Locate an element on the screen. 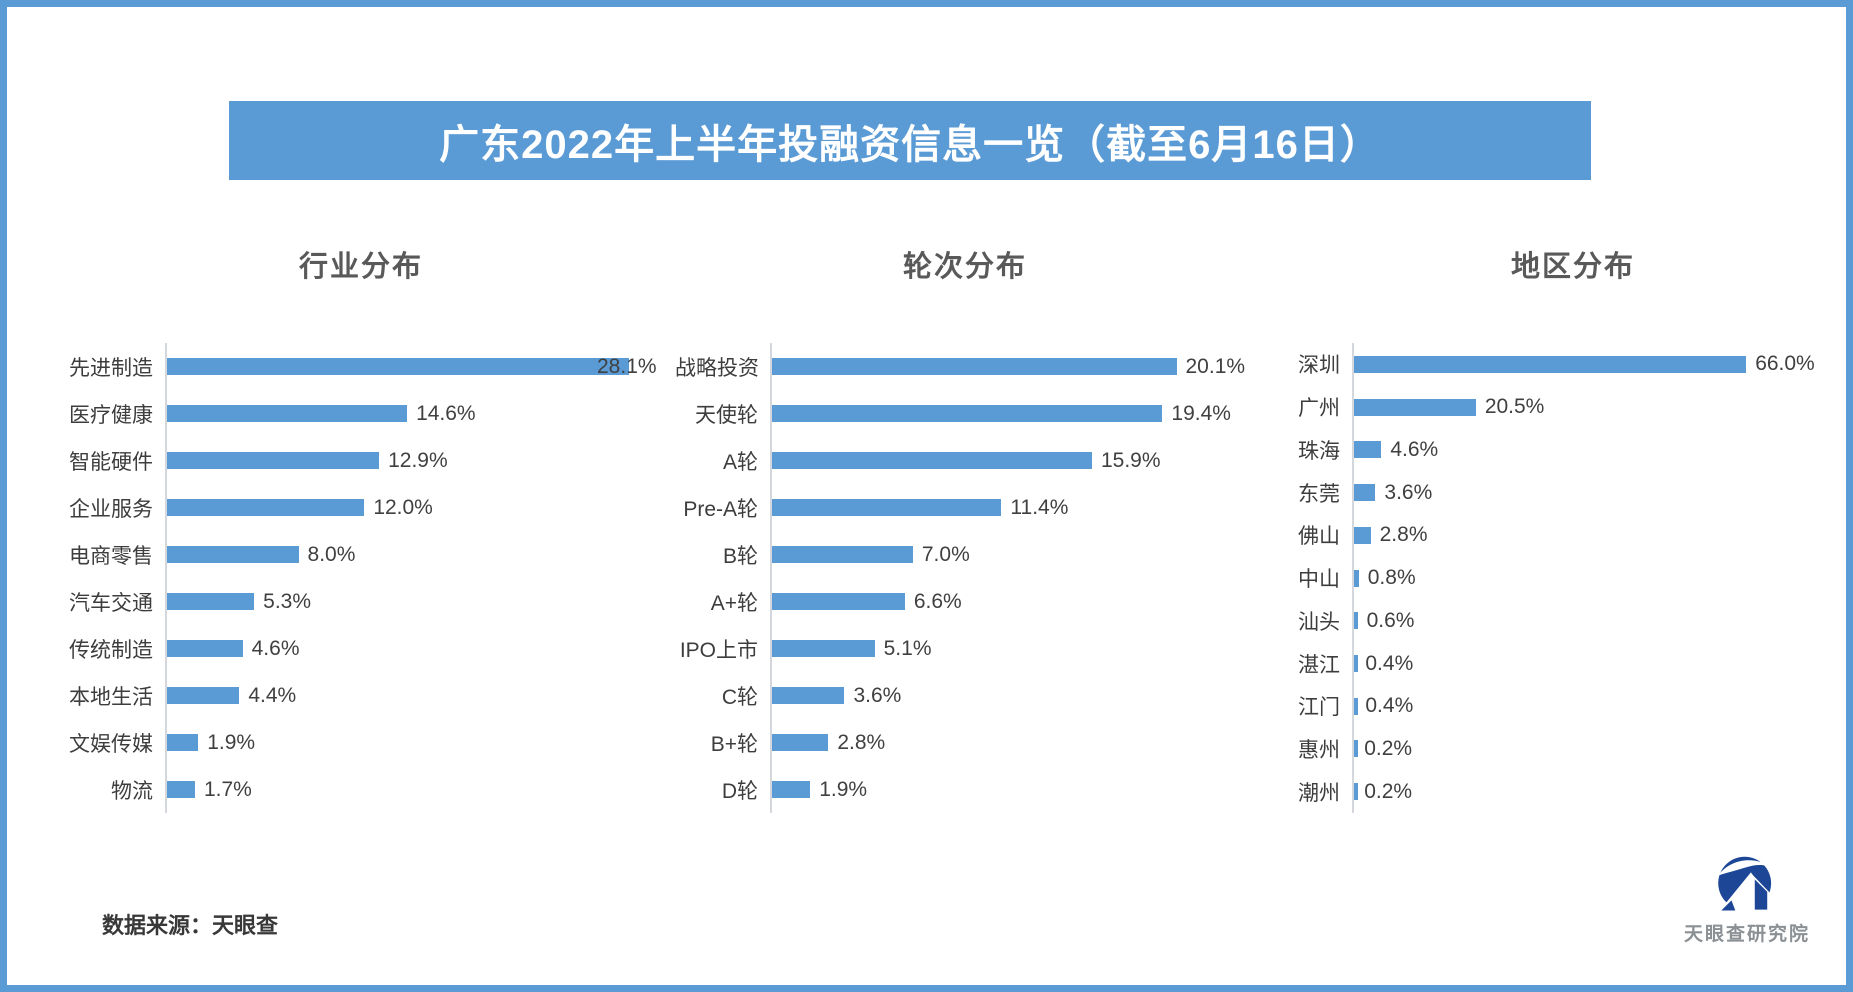  bar-row: 战略投资 20.1% is located at coordinates (965, 366).